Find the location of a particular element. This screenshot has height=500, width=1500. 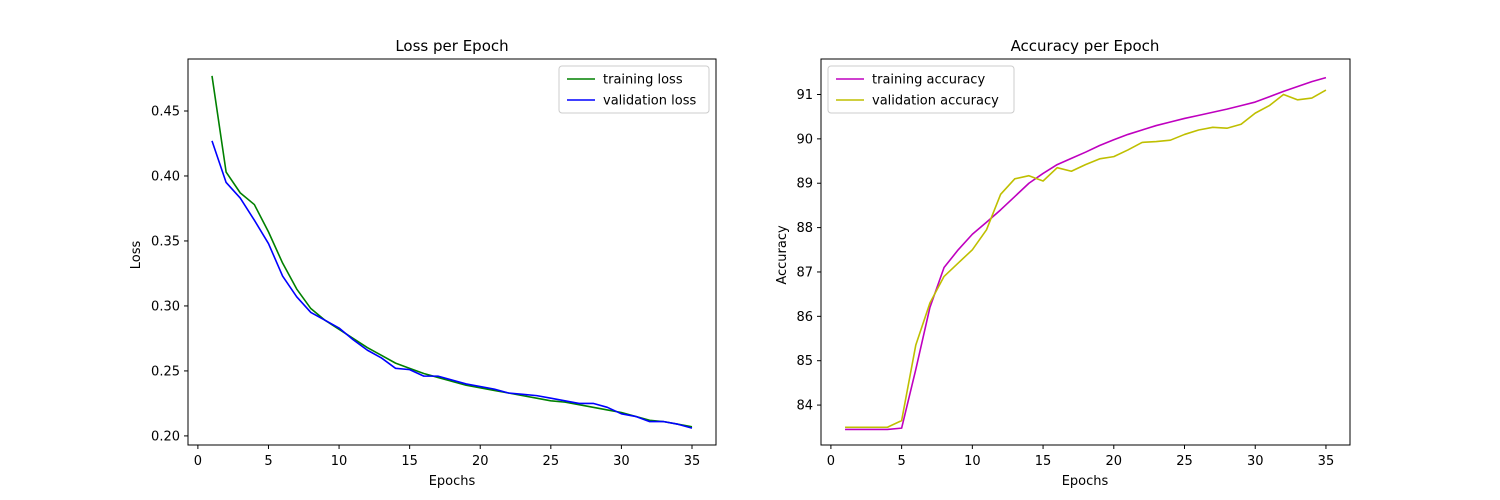

accuracy-x-tick-label: 15 is located at coordinates (1043, 461).